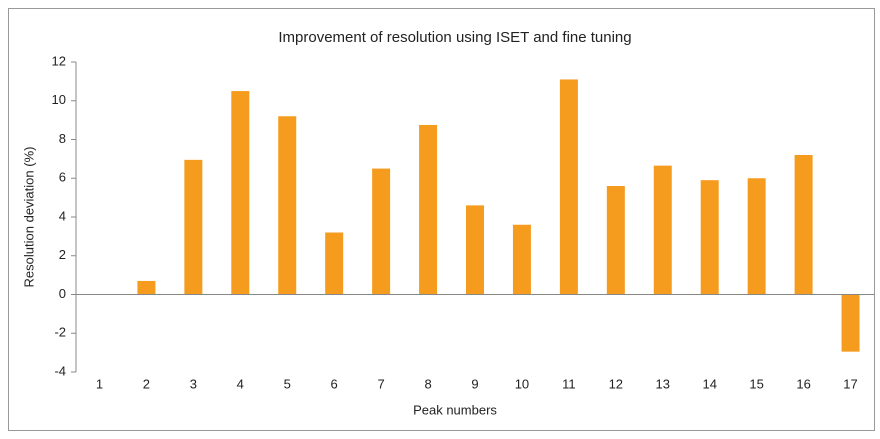 The width and height of the screenshot is (880, 439). What do you see at coordinates (99, 383) in the screenshot?
I see `x-tick-label: 1` at bounding box center [99, 383].